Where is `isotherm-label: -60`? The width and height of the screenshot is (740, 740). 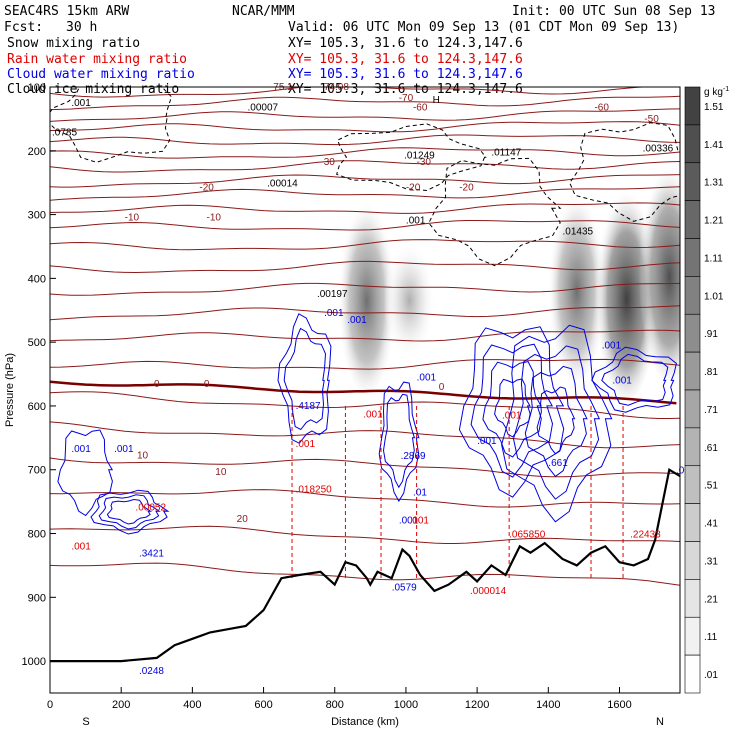 isotherm-label: -60 is located at coordinates (420, 108).